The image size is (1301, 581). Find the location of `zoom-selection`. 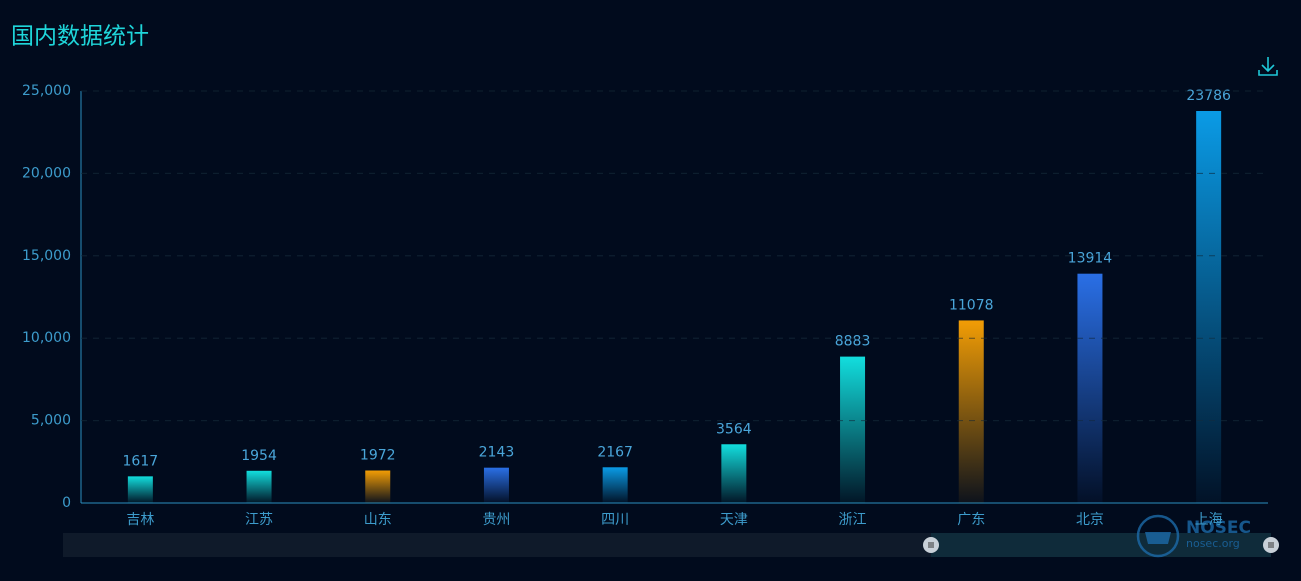

zoom-selection is located at coordinates (1101, 545).